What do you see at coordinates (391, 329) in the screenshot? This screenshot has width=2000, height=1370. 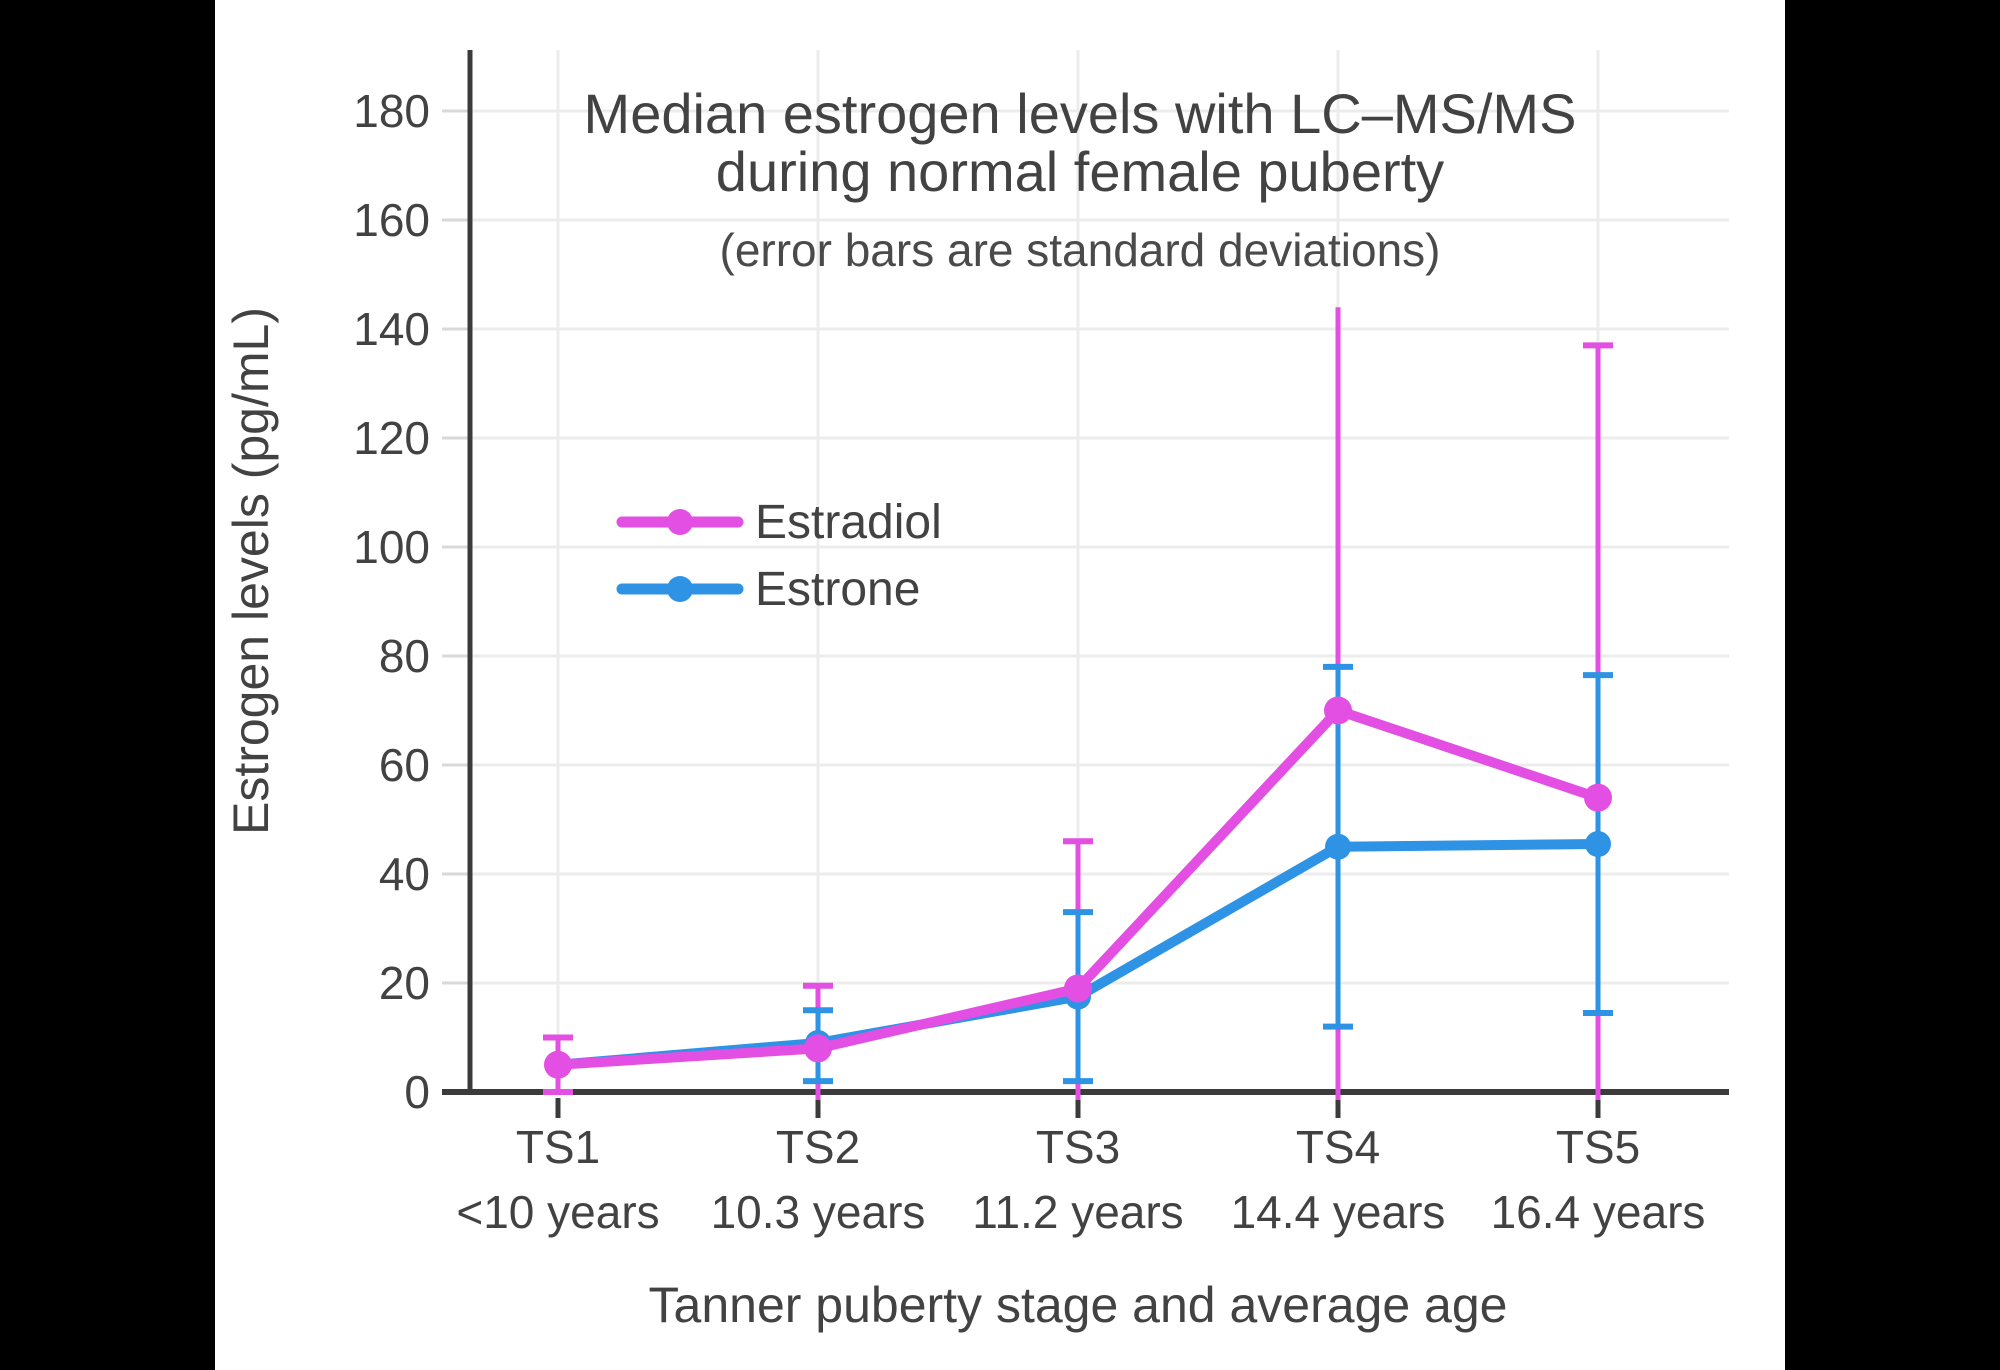 I see `y-tick-label: 140` at bounding box center [391, 329].